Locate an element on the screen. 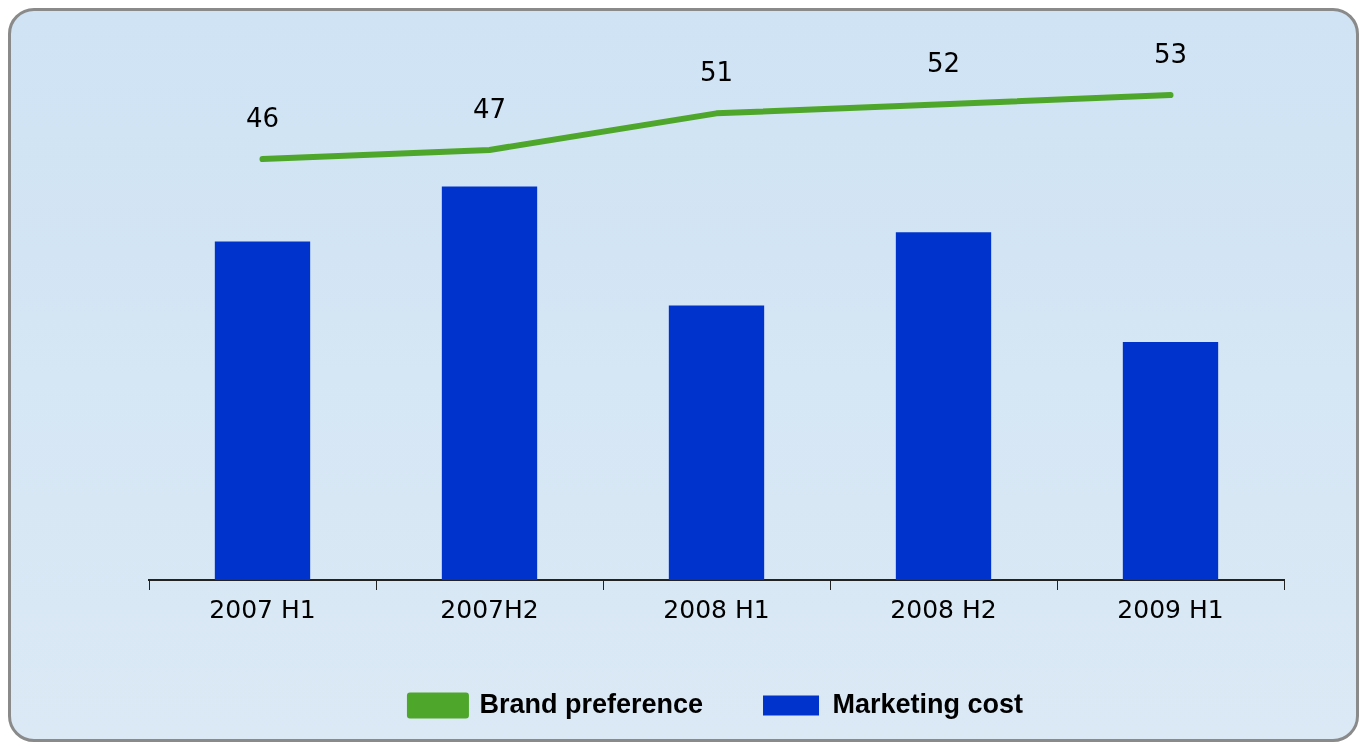  x-tick-label: 2007H2 is located at coordinates (489, 609).